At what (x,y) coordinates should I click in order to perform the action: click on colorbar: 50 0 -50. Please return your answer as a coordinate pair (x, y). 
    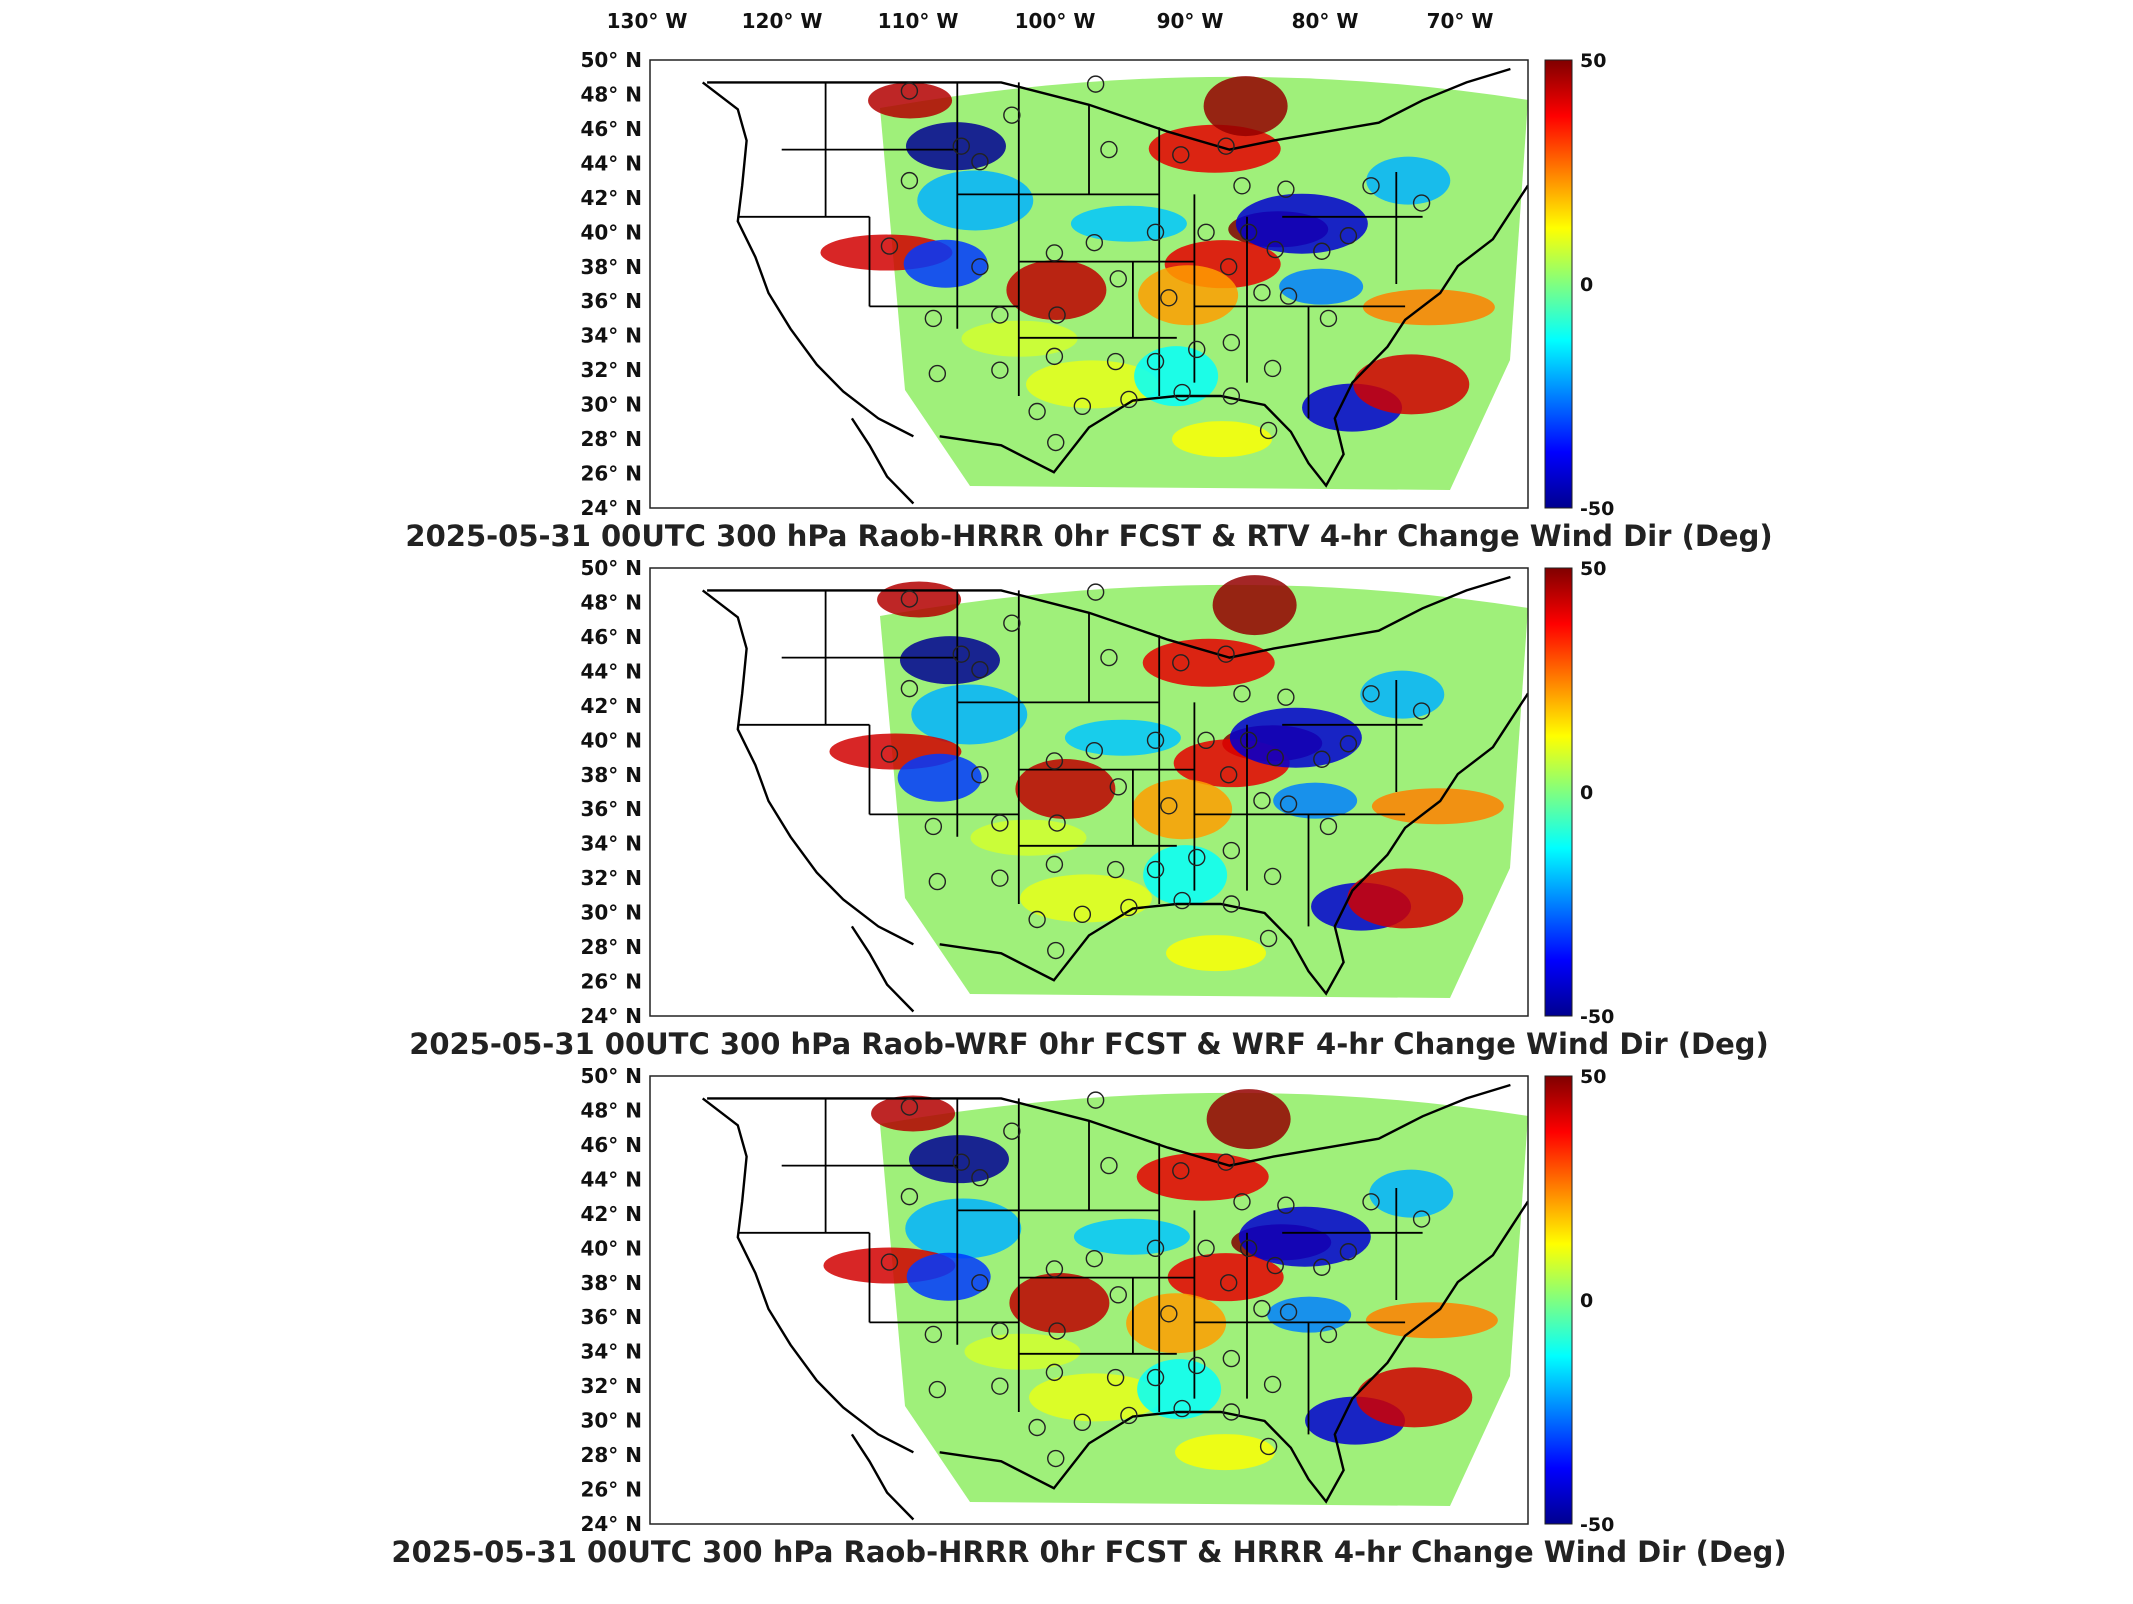
    Looking at the image, I should click on (1579, 1301).